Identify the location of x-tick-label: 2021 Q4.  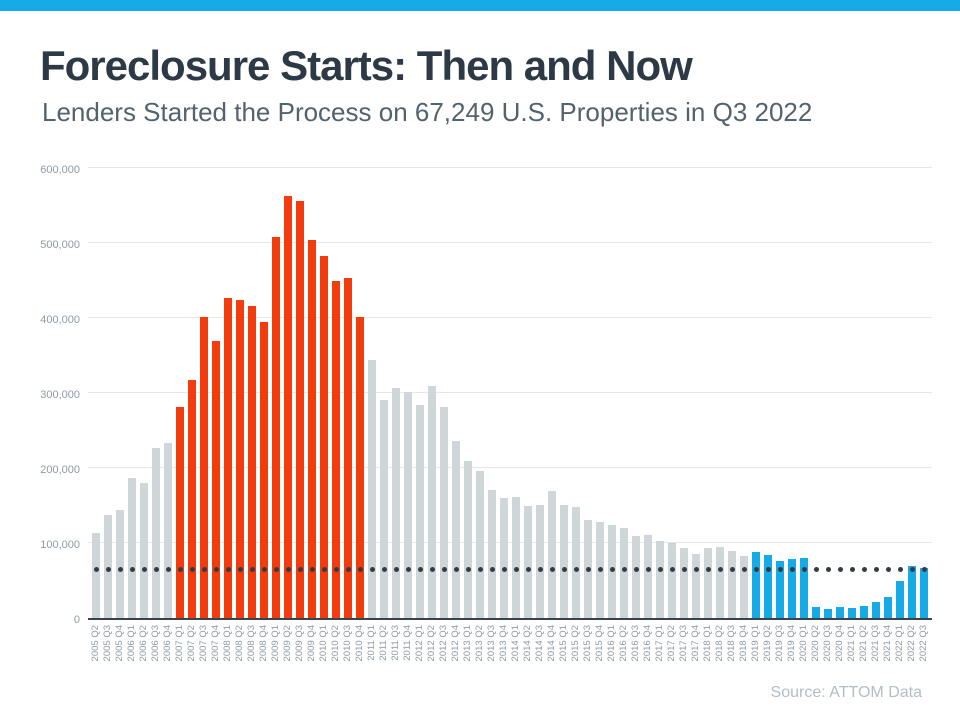
(887, 643).